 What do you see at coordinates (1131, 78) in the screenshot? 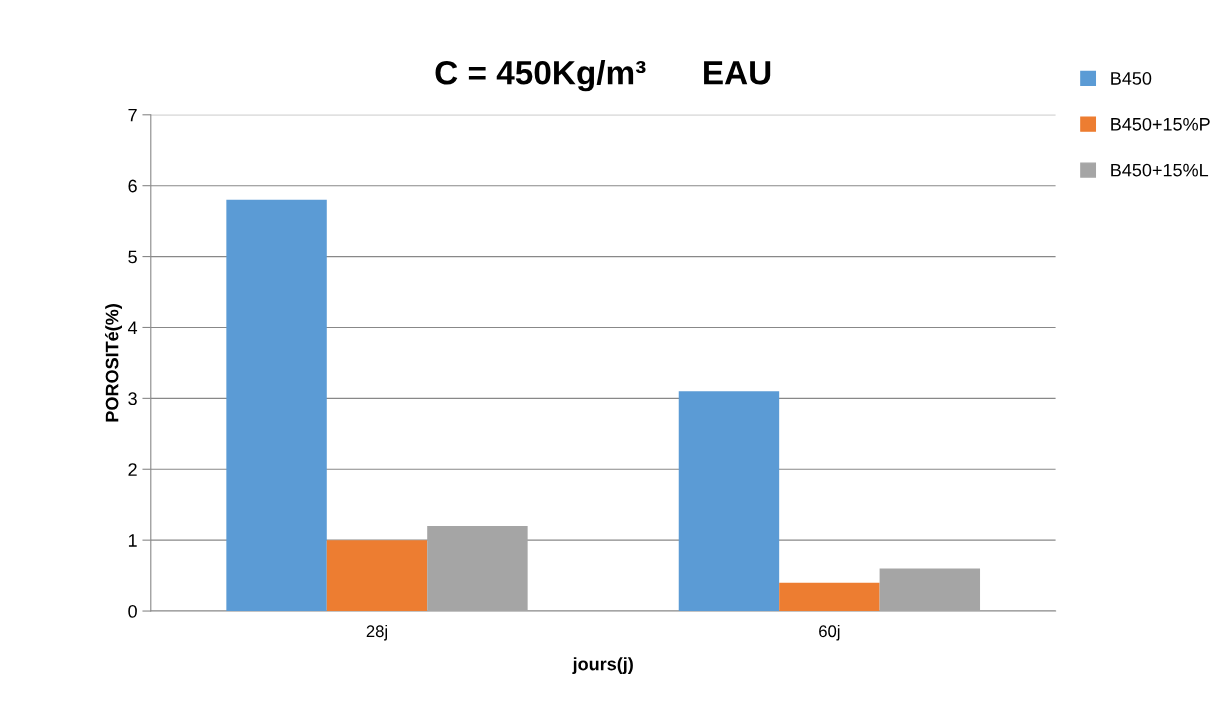
I see `legend-label: B450` at bounding box center [1131, 78].